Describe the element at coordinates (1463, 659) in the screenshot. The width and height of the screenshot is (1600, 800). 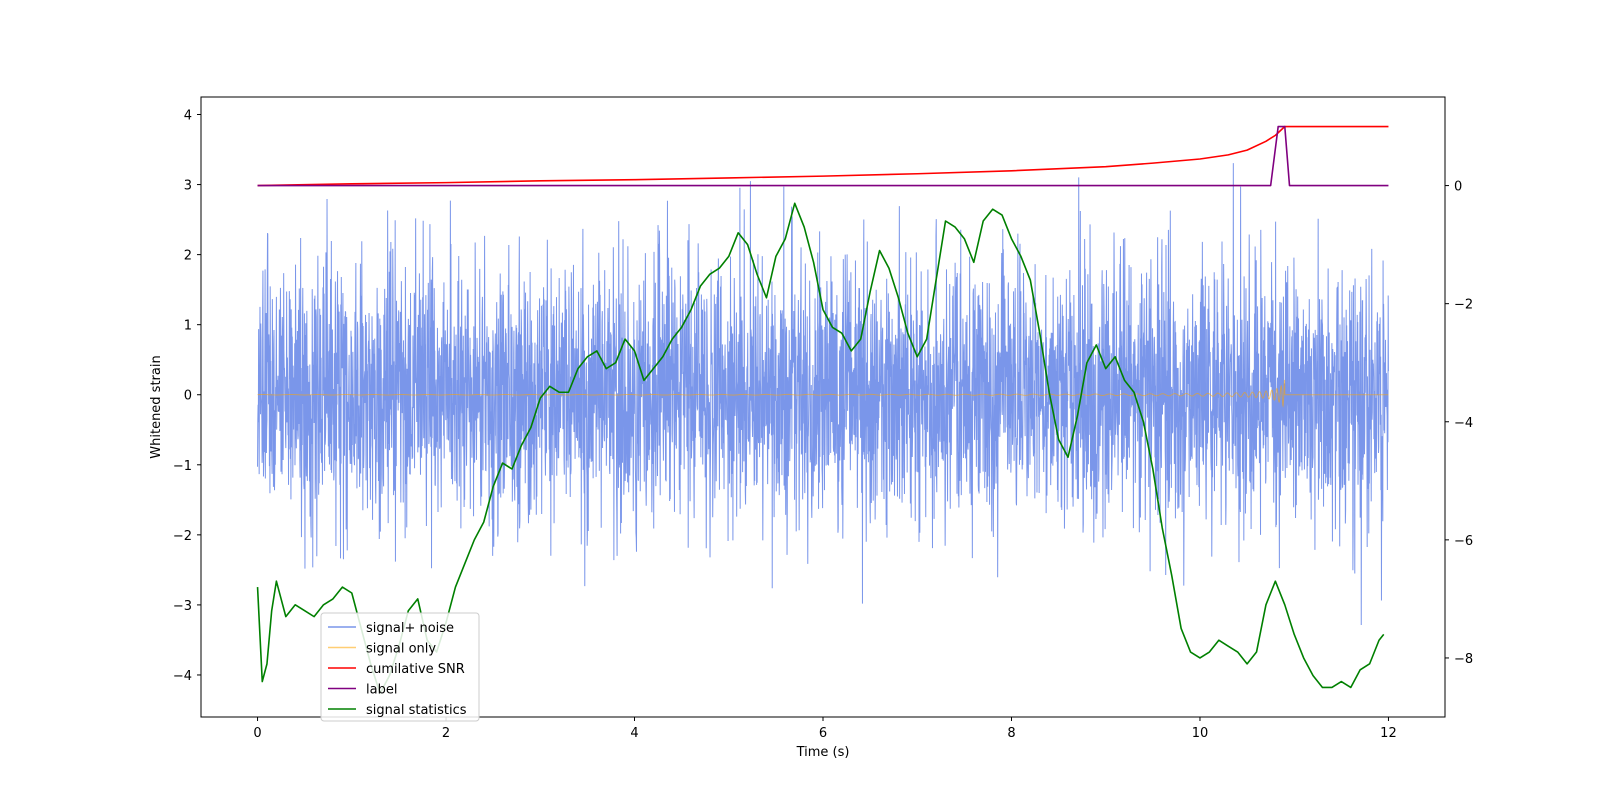
I see `y2-tick-label: −8` at that location.